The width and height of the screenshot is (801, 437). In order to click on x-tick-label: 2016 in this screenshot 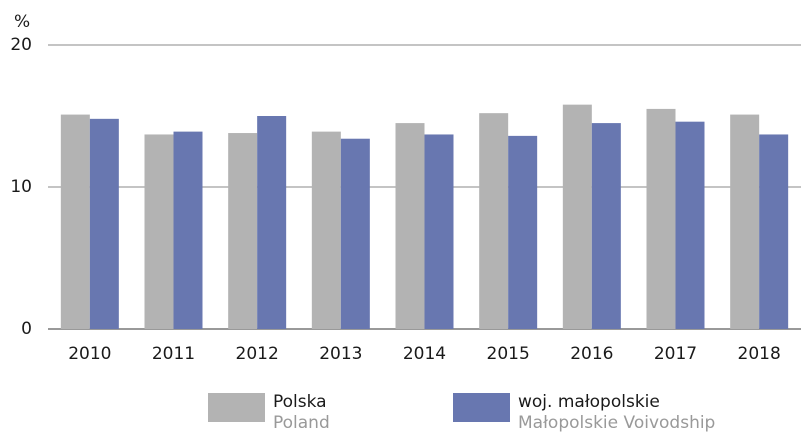, I will do `click(591, 354)`.